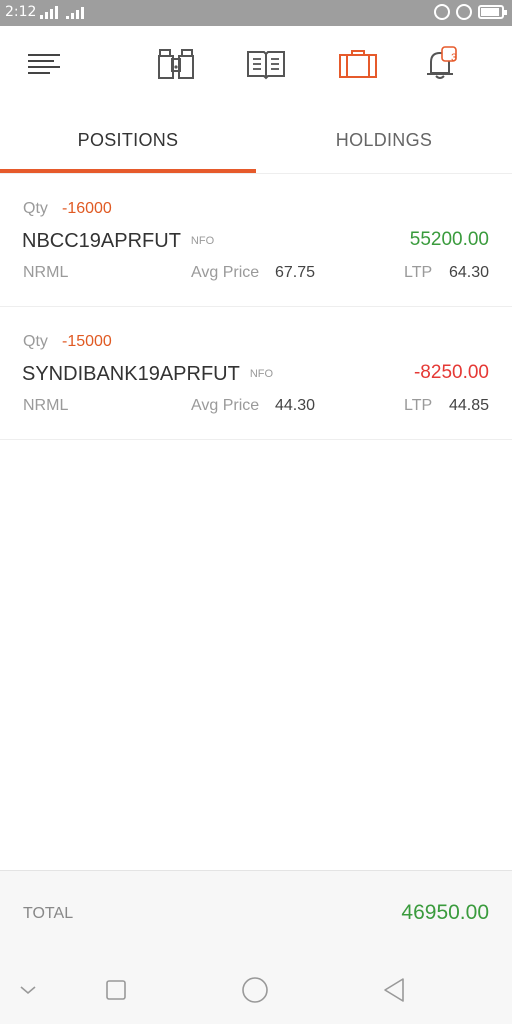  Describe the element at coordinates (87, 208) in the screenshot. I see `qty-value: -16000` at that location.